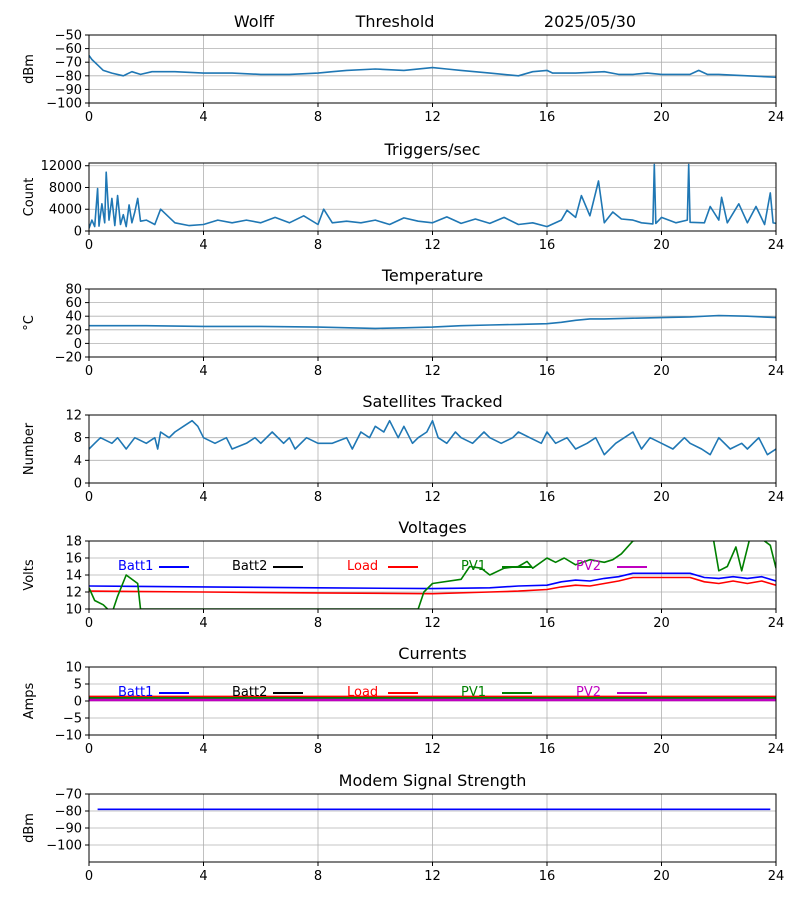 The height and width of the screenshot is (900, 800). What do you see at coordinates (78, 685) in the screenshot?
I see `y-tick-label: 5` at bounding box center [78, 685].